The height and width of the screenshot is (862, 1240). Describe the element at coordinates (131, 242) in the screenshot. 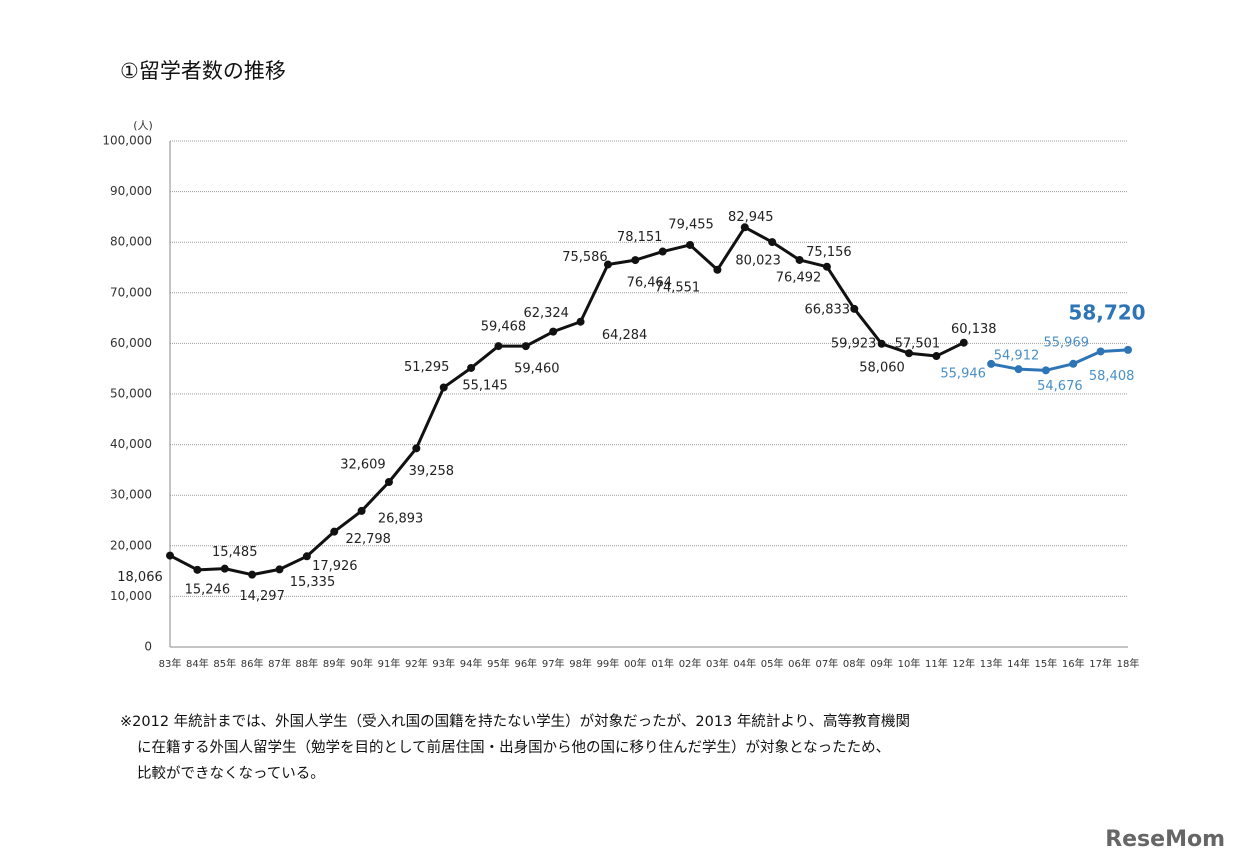

I see `y-tick-label: 80,000` at that location.